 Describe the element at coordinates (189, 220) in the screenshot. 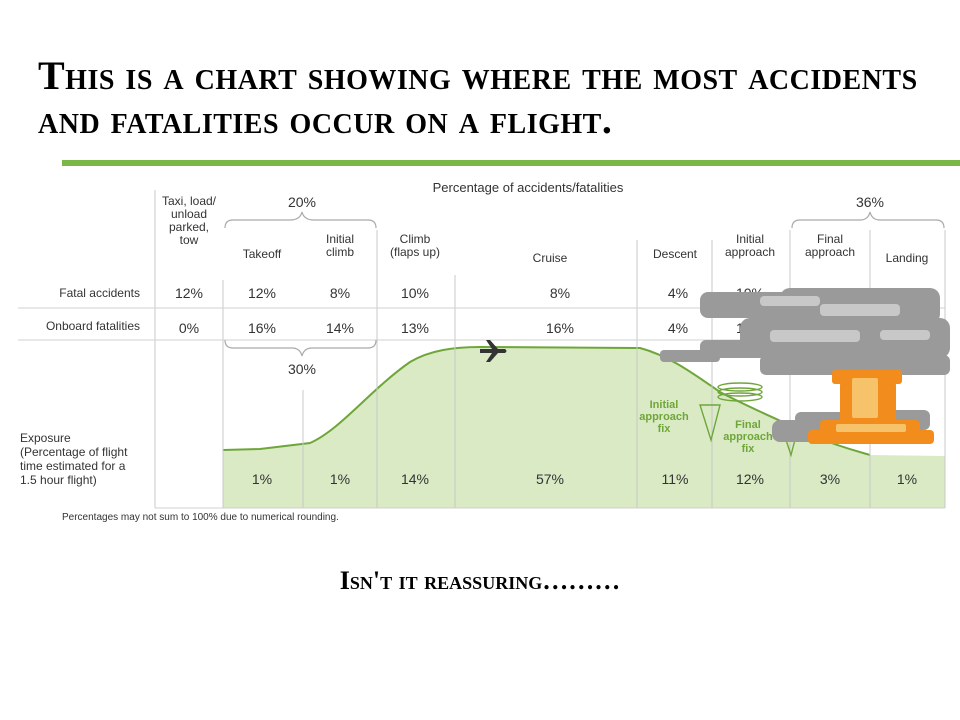

I see `phase-header: Taxi, load/unload parked, tow` at that location.